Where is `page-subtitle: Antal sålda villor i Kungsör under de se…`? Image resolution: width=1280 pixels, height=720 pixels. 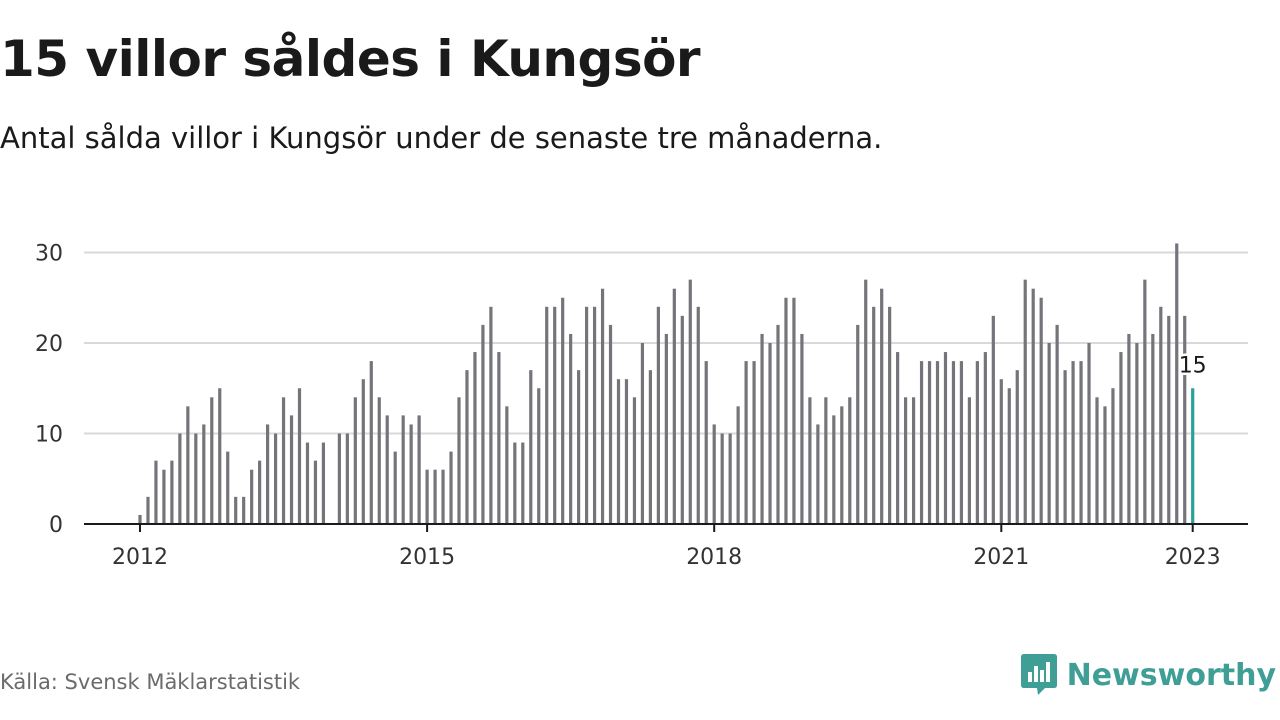 page-subtitle: Antal sålda villor i Kungsör under de se… is located at coordinates (441, 138).